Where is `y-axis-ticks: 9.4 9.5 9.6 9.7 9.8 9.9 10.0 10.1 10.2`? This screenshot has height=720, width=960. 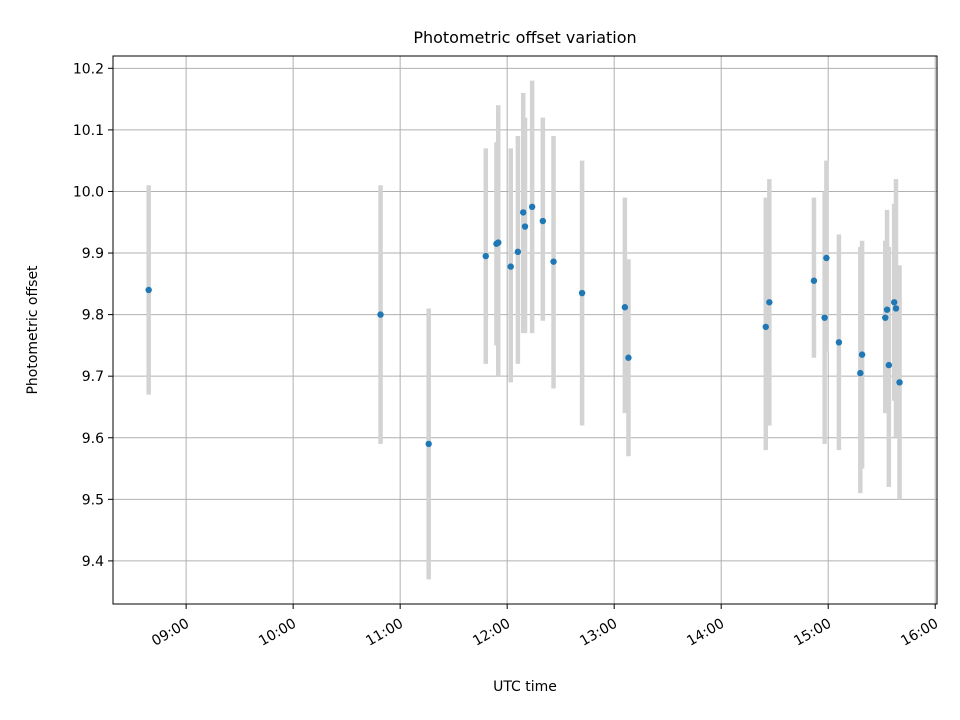 y-axis-ticks: 9.4 9.5 9.6 9.7 9.8 9.9 10.0 10.1 10.2 is located at coordinates (93, 315).